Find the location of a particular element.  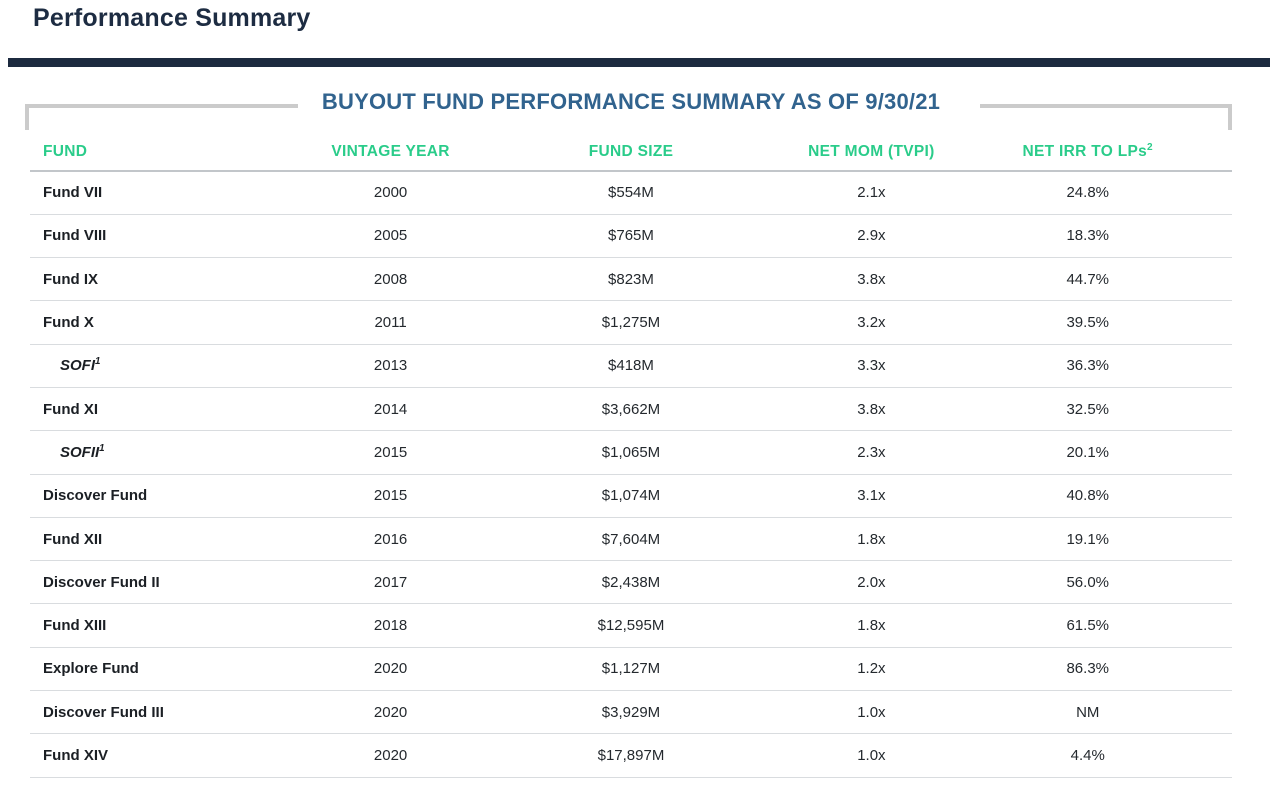

net-irr-cell: 56.0% is located at coordinates (1087, 582).